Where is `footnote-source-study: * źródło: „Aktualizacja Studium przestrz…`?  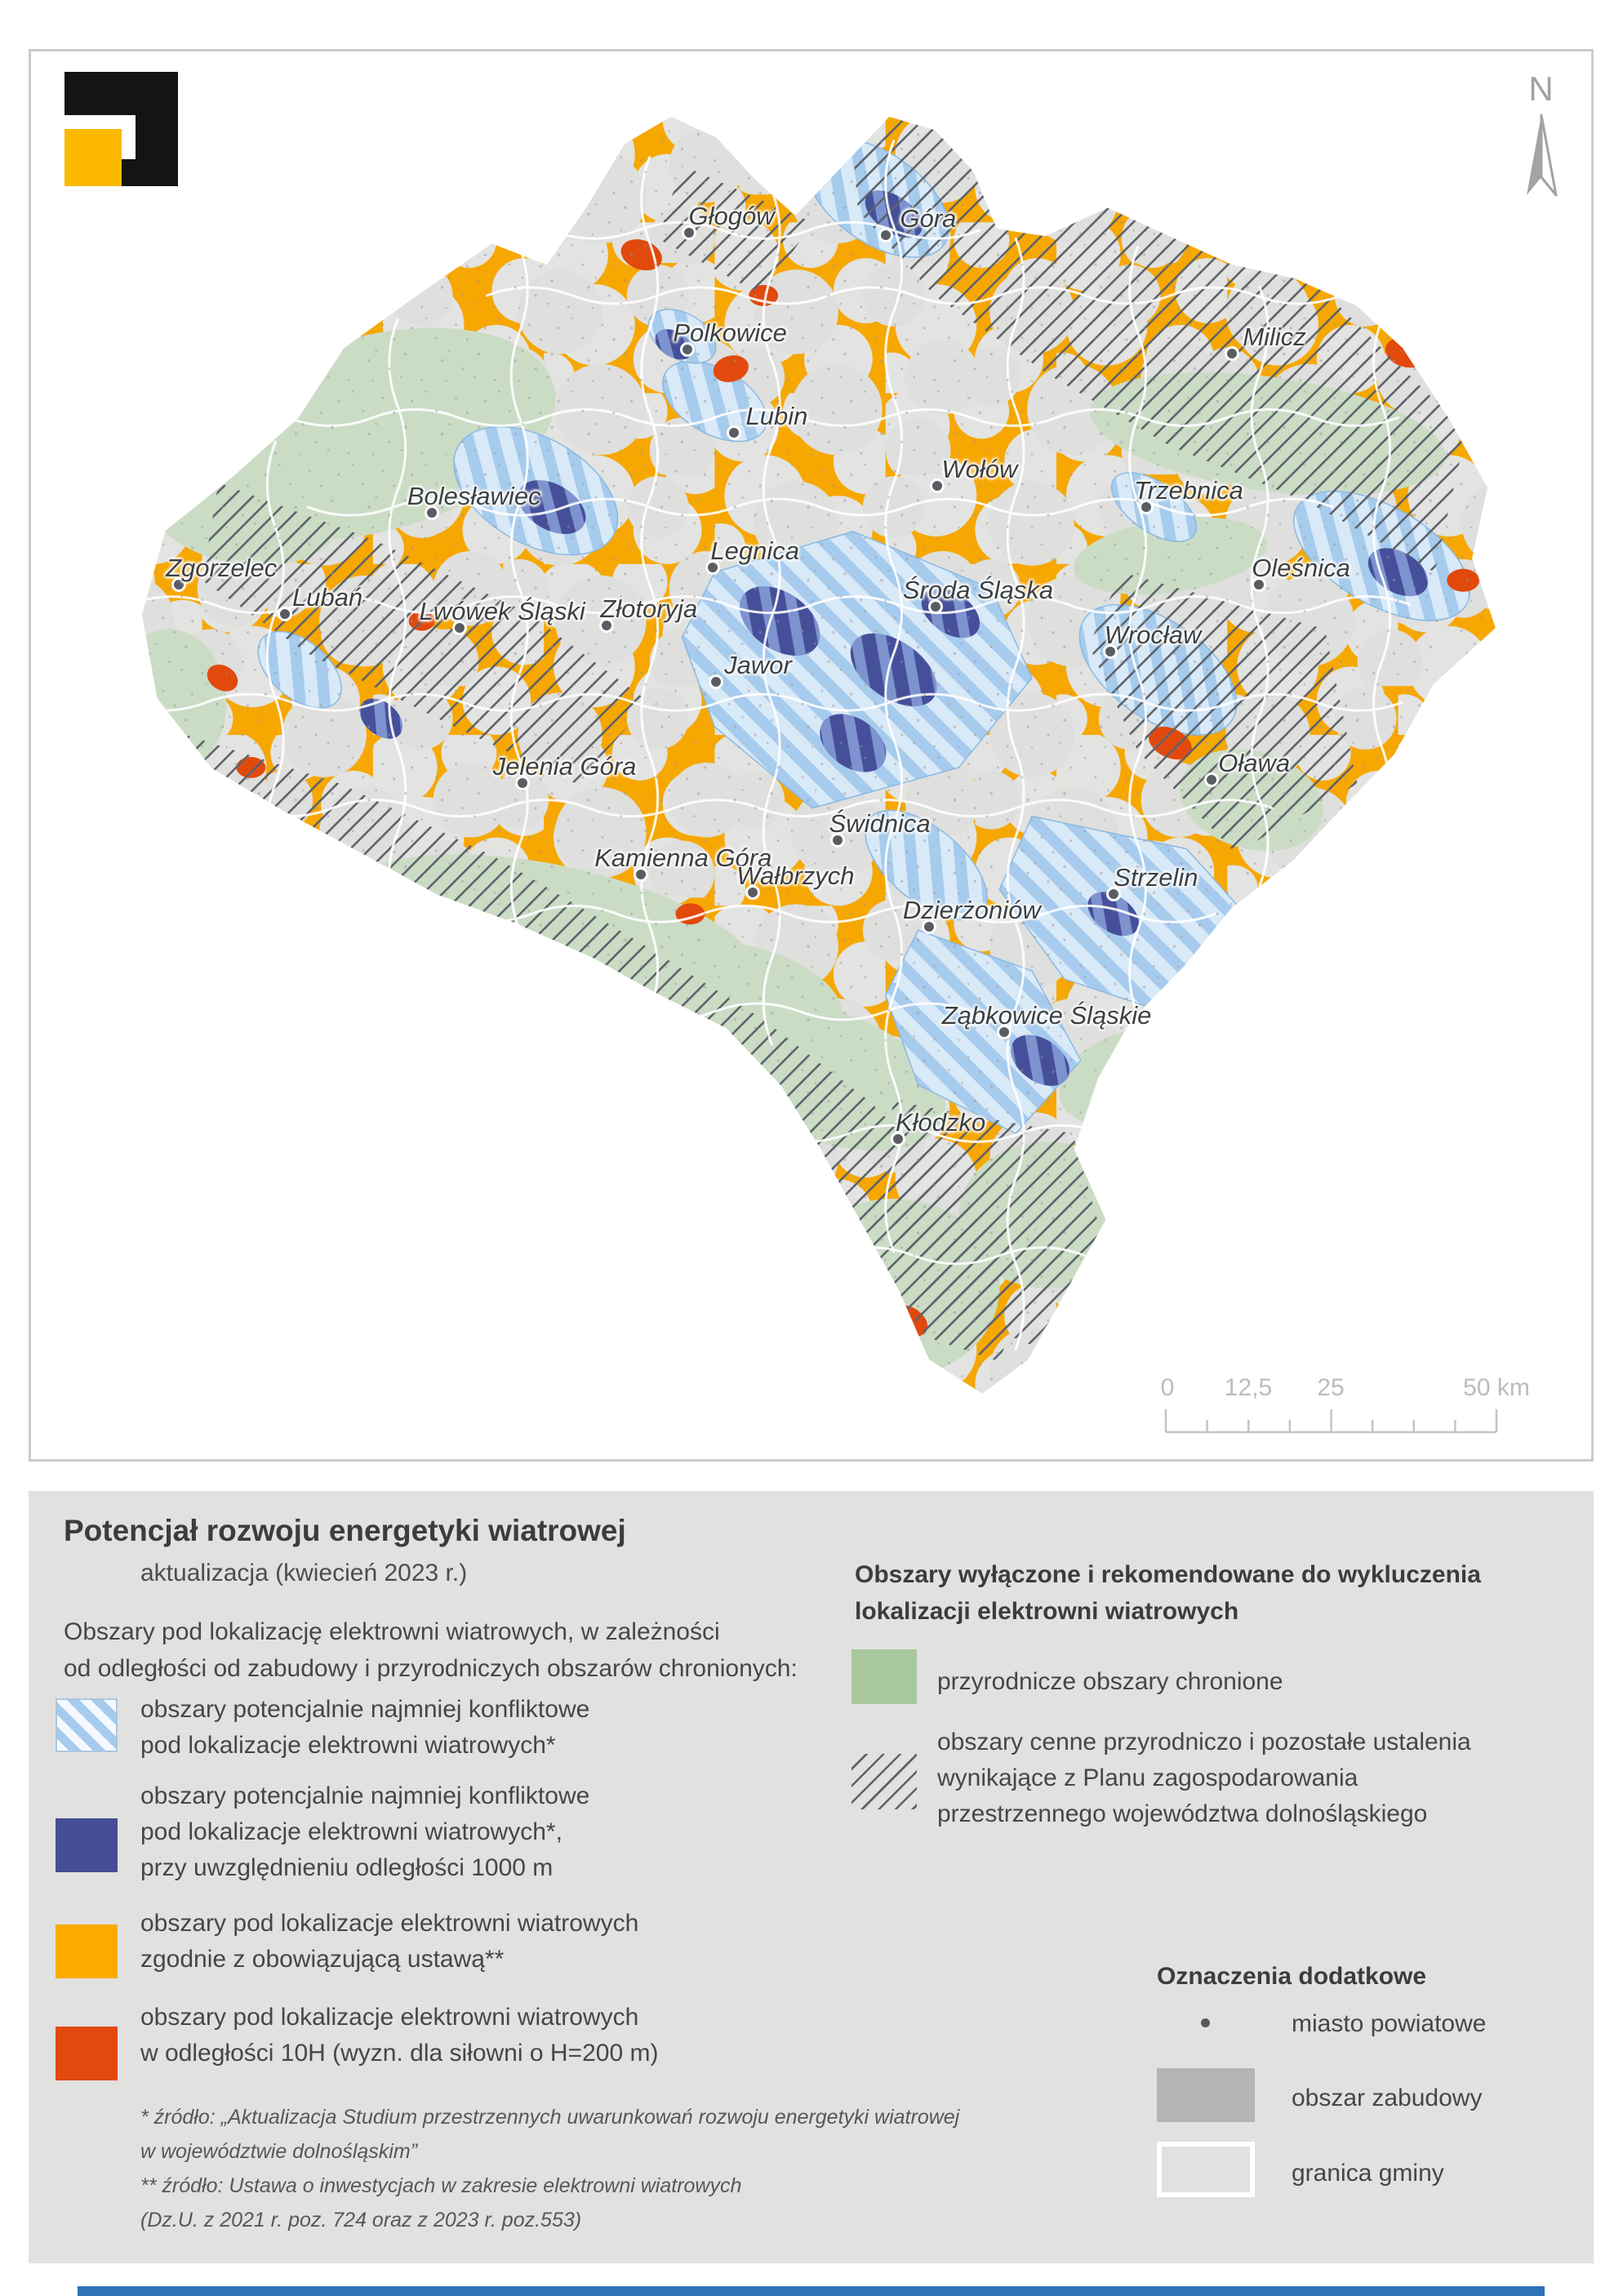 footnote-source-study: * źródło: „Aktualizacja Studium przestrz… is located at coordinates (550, 2134).